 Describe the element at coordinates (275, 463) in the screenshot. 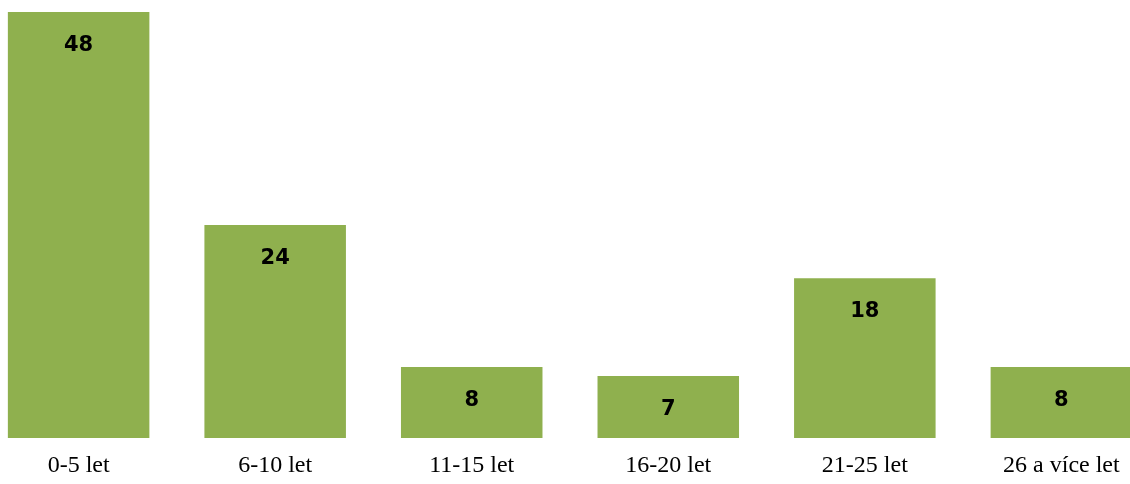

I see `x-tick-label: 6-10 let` at that location.